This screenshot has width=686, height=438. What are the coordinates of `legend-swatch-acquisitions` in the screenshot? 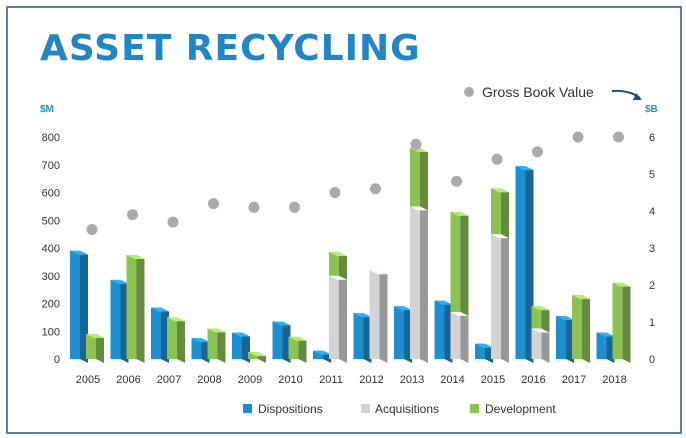 It's located at (365, 408).